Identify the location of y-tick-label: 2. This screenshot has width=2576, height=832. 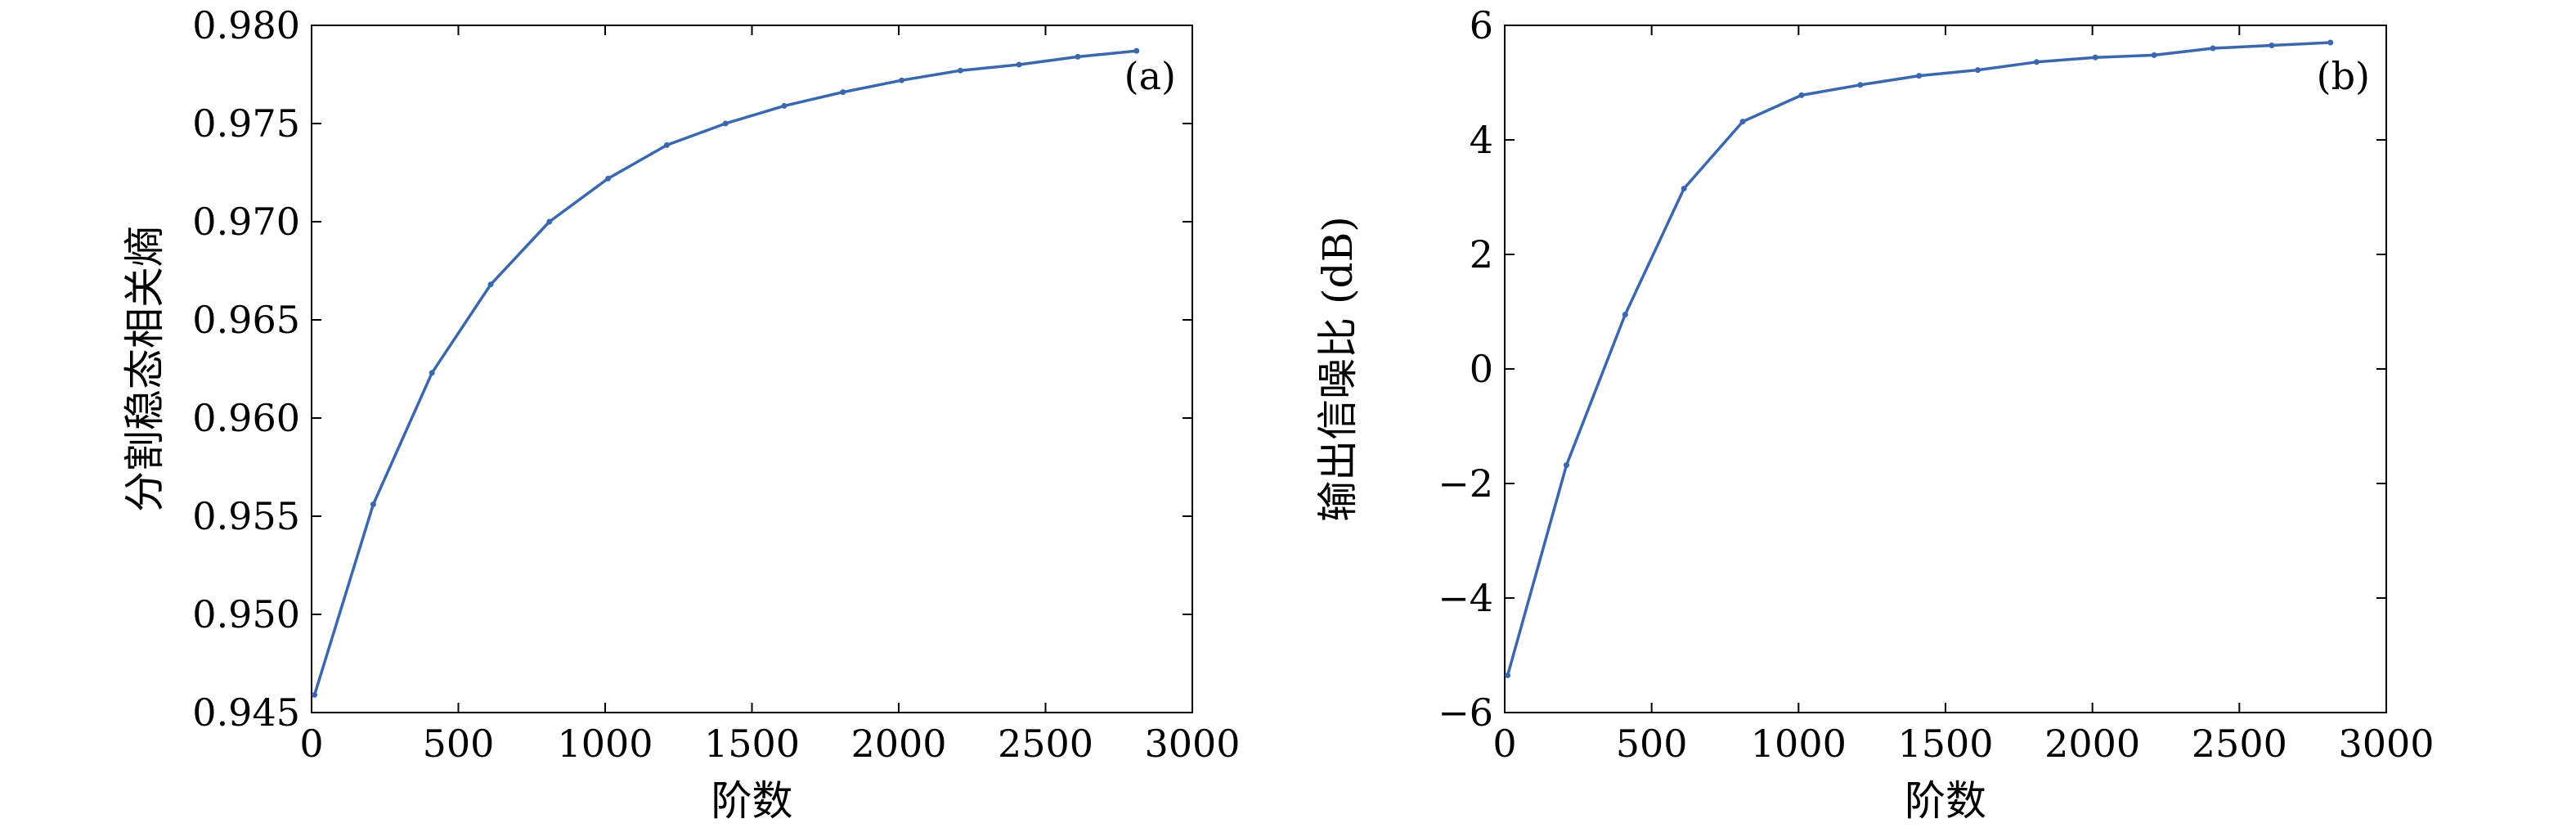
(1482, 254).